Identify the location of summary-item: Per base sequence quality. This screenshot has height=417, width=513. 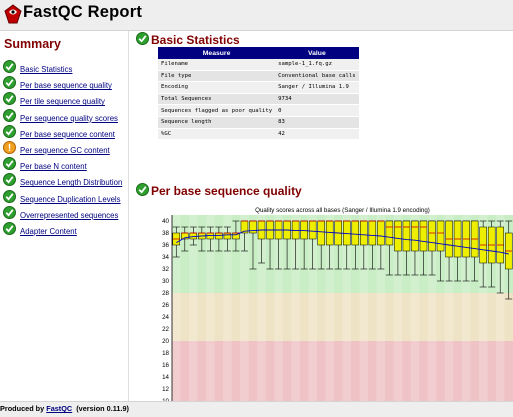
(65, 83).